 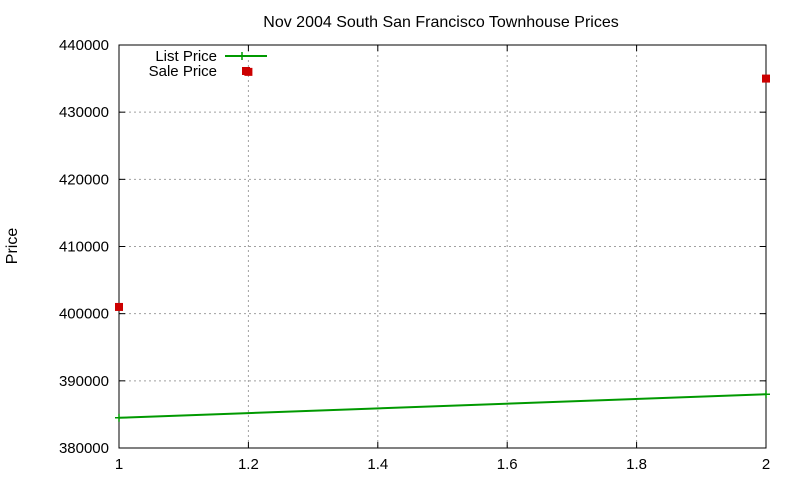 What do you see at coordinates (242, 56) in the screenshot?
I see `legend-list-price-marker` at bounding box center [242, 56].